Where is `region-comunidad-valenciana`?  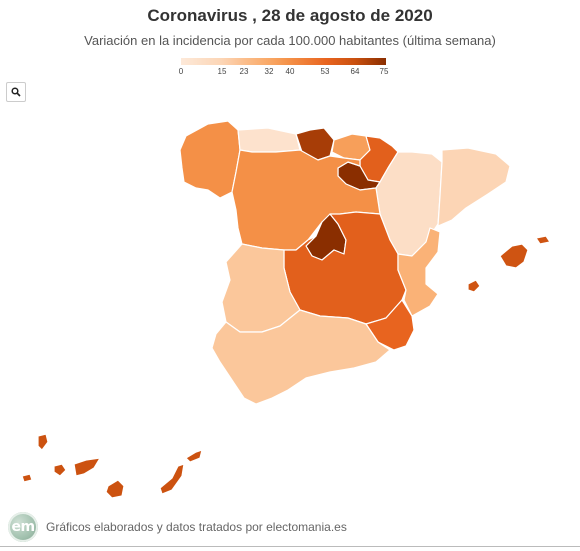
region-comunidad-valenciana is located at coordinates (419, 272).